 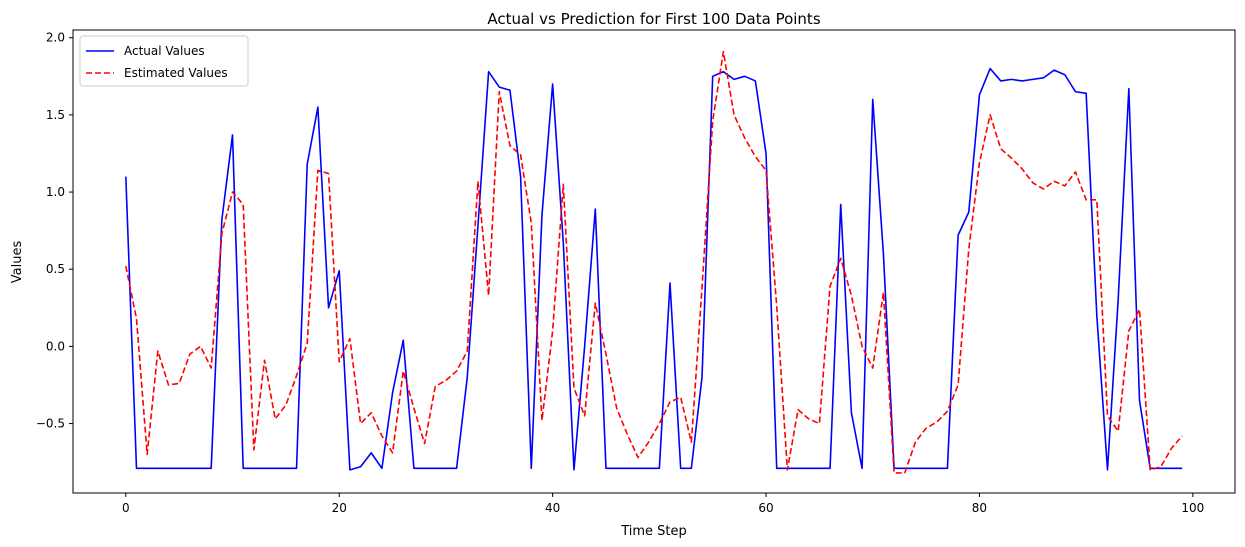 I want to click on y-tick-label: −0.5, so click(x=50, y=424).